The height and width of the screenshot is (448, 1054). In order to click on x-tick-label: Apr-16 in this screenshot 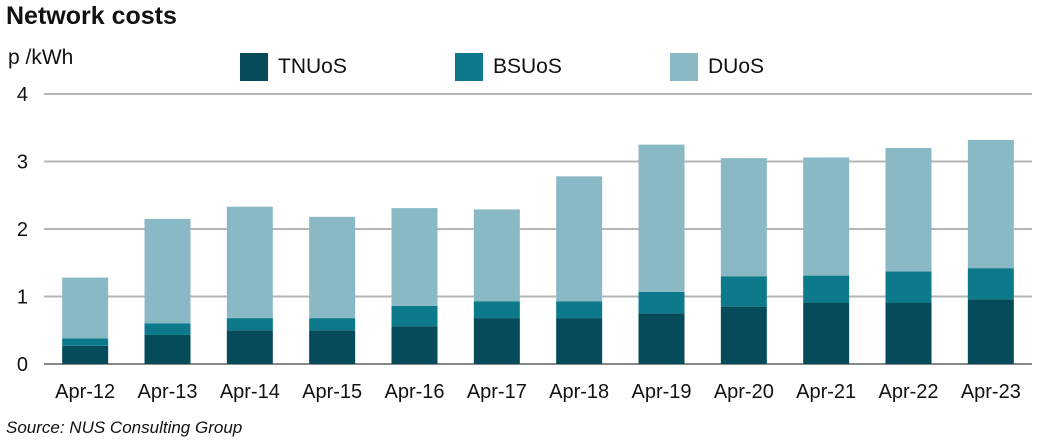, I will do `click(414, 392)`.